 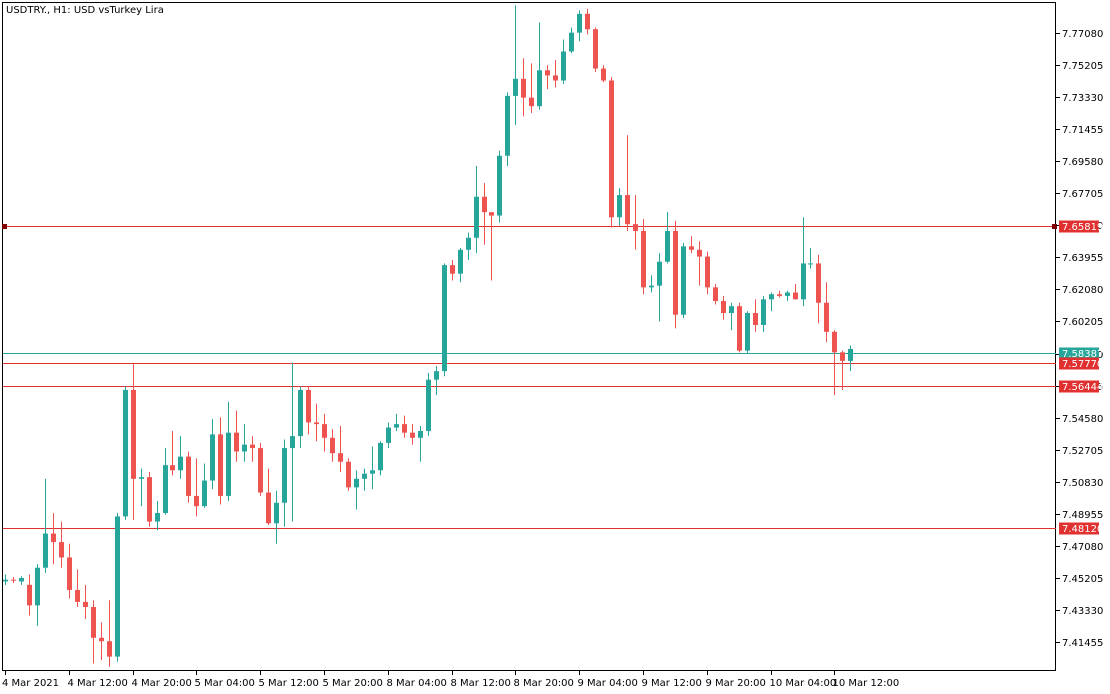 I want to click on y-tick-label: 7.52705, so click(x=1082, y=451).